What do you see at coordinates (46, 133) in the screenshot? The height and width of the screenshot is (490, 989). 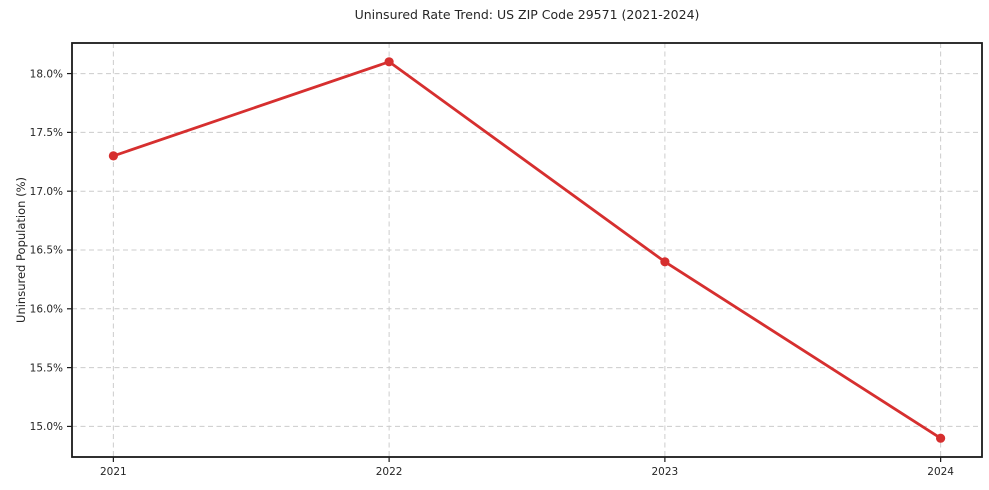 I see `y-tick-label: 17.5%` at bounding box center [46, 133].